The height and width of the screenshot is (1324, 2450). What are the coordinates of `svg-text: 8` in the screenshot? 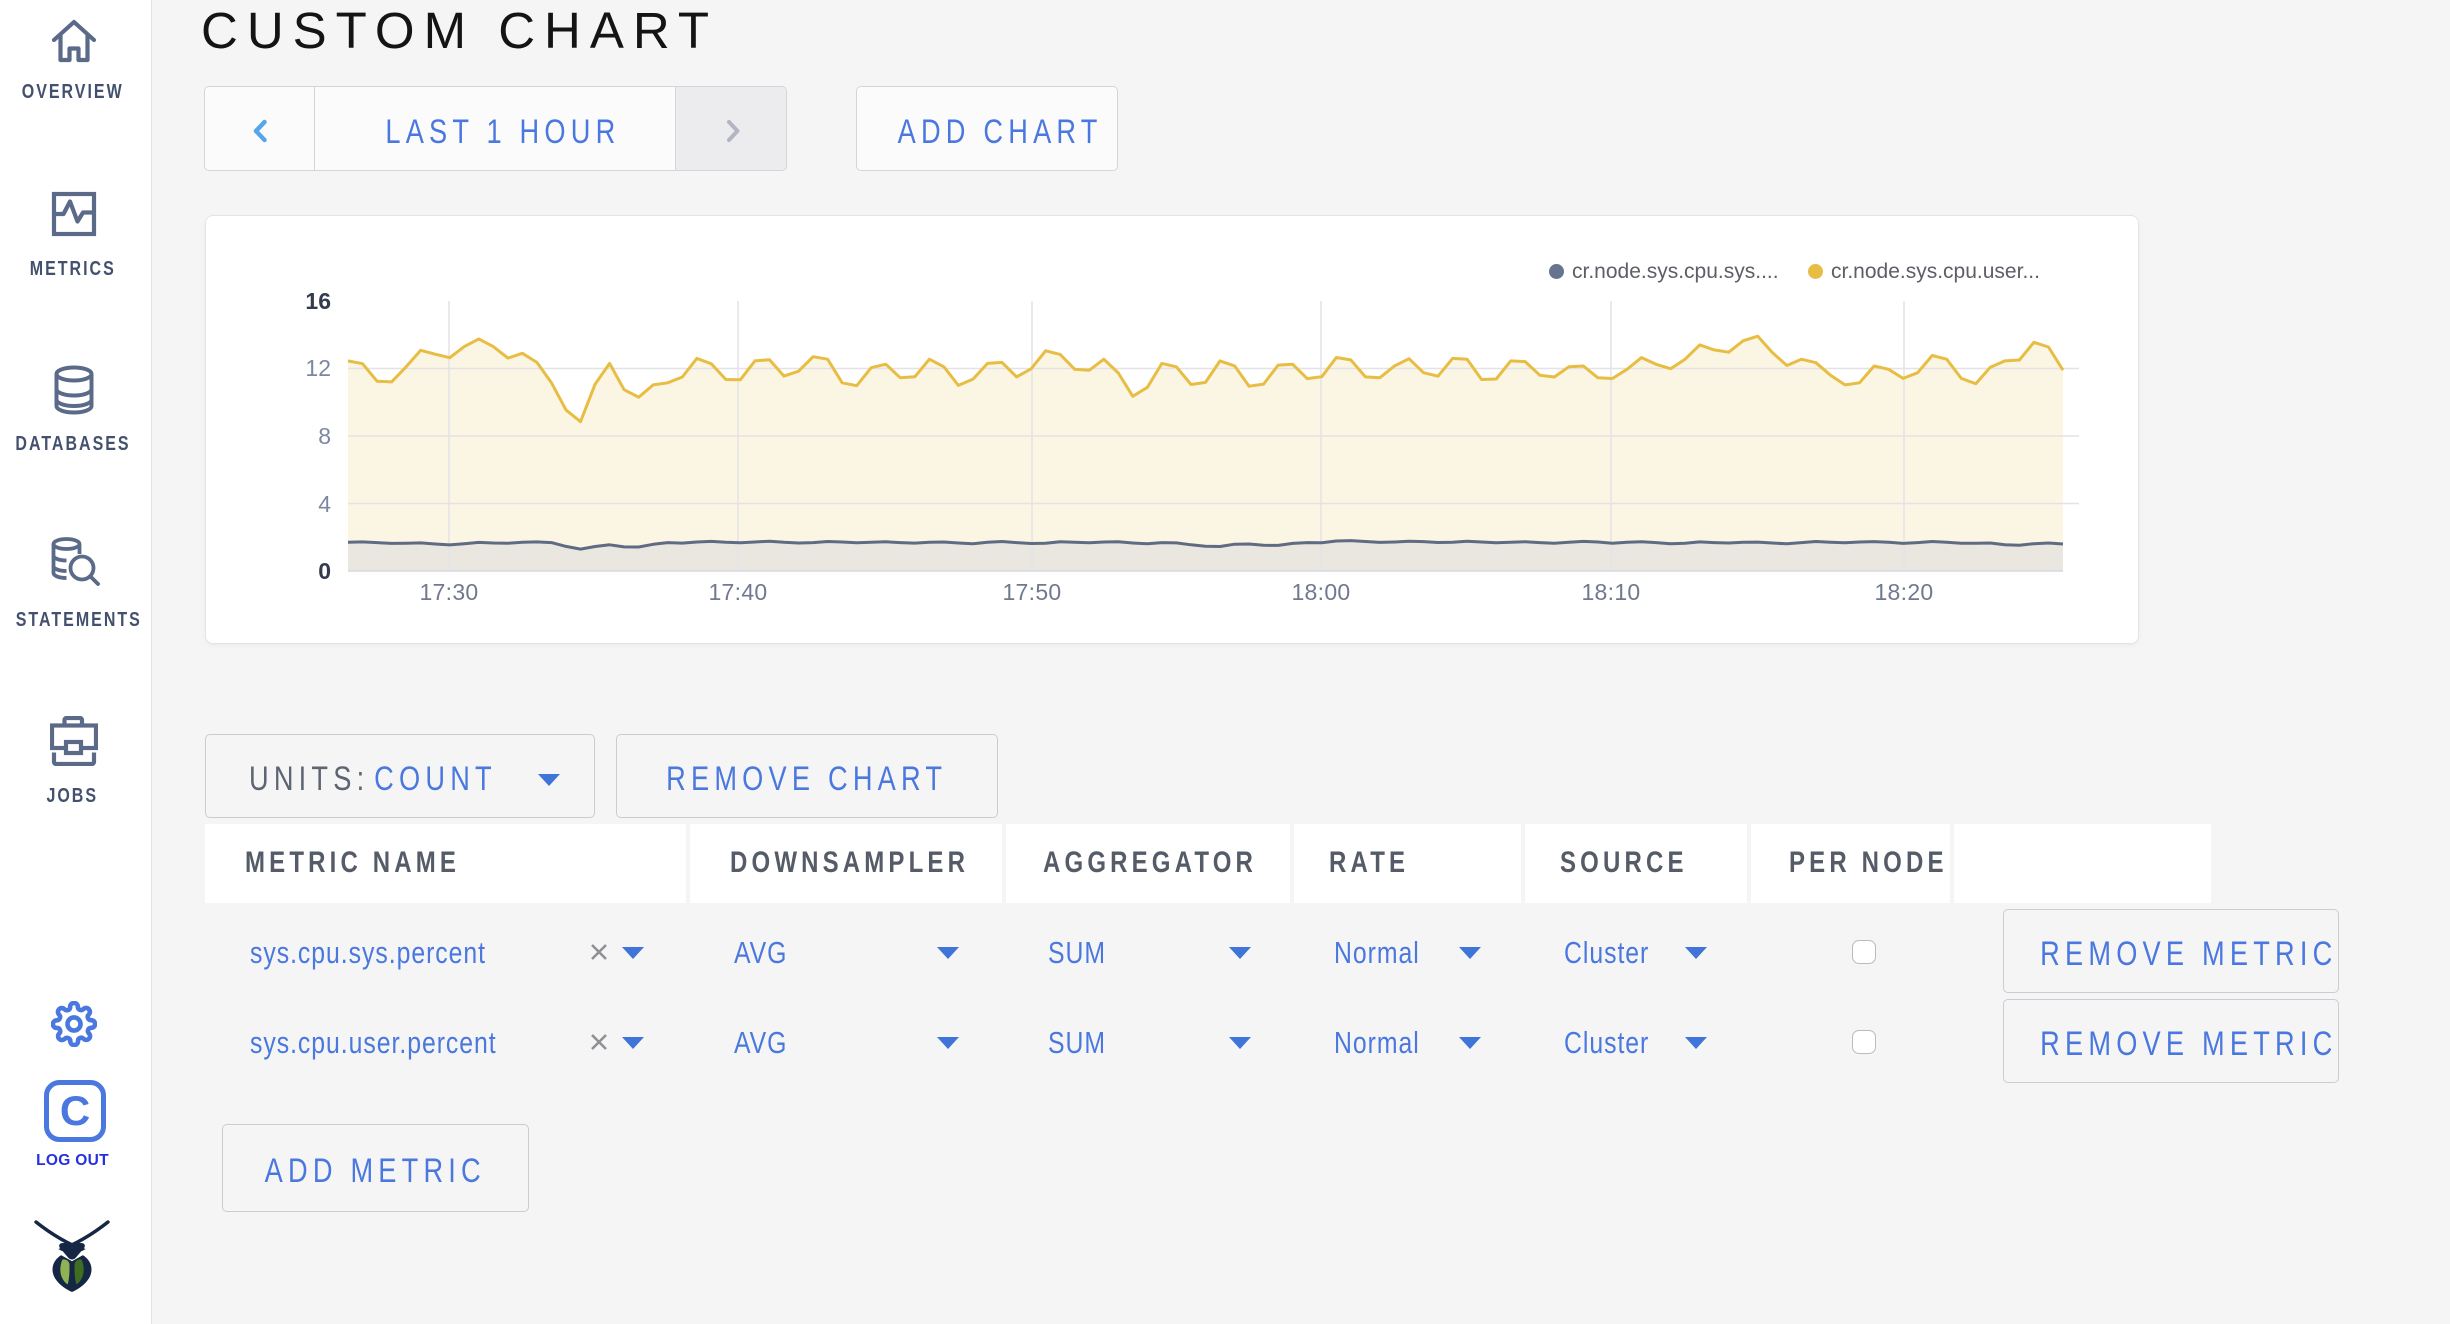 It's located at (324, 436).